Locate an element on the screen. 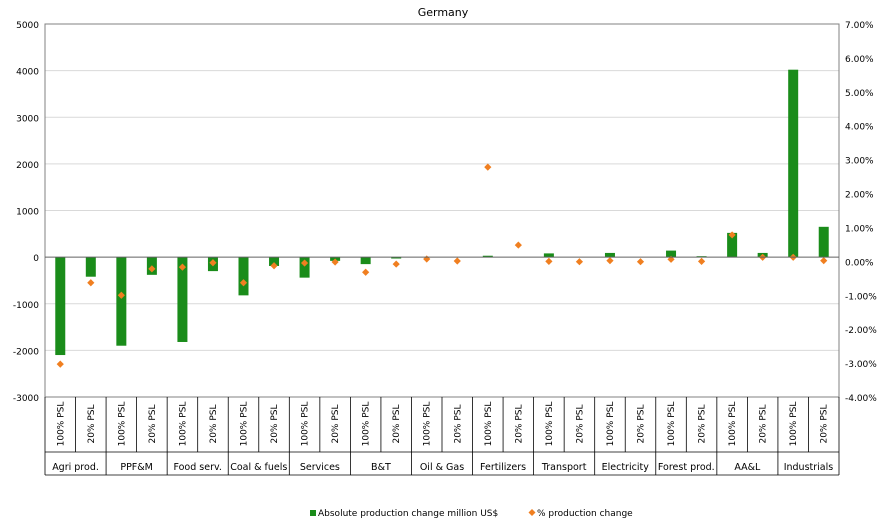 The height and width of the screenshot is (526, 888). left-tick-label: -3000 is located at coordinates (26, 399).